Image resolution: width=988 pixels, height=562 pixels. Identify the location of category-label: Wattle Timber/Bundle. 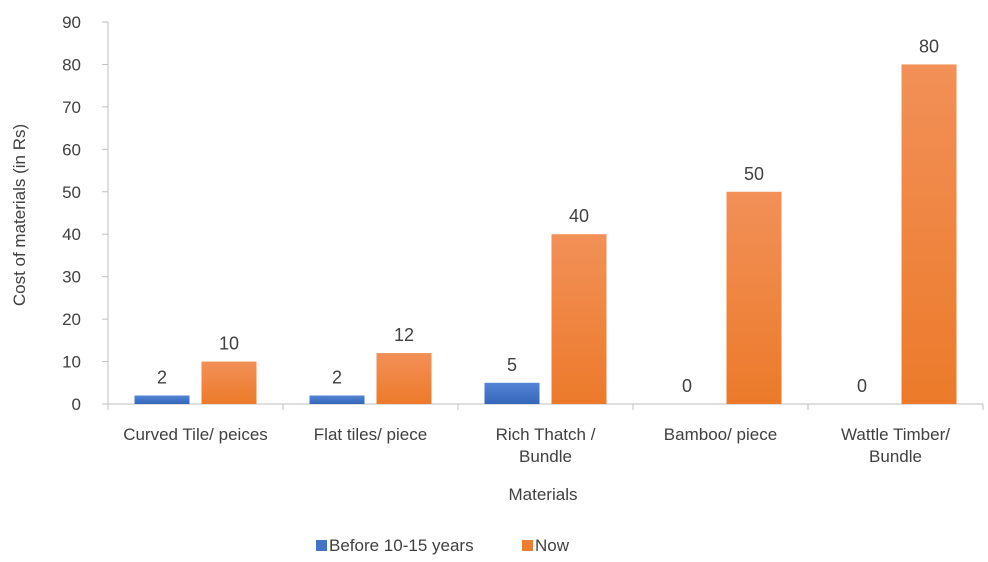
(895, 445).